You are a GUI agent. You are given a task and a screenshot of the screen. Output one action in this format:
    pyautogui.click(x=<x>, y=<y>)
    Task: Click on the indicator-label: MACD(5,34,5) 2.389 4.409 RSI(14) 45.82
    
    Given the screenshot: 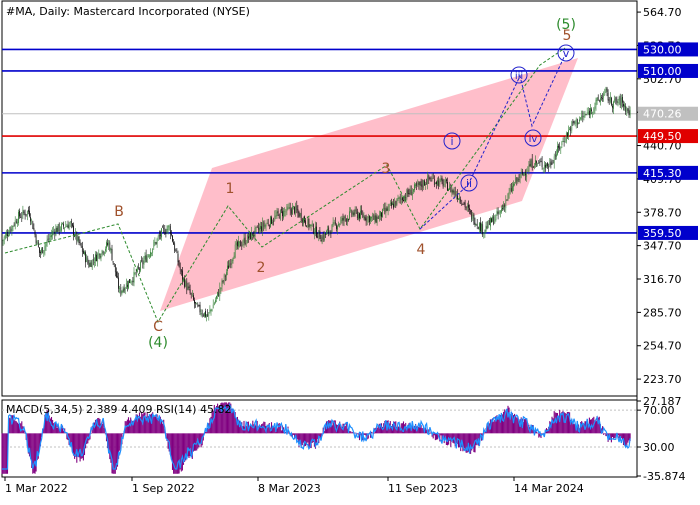 What is the action you would take?
    pyautogui.click(x=118, y=409)
    